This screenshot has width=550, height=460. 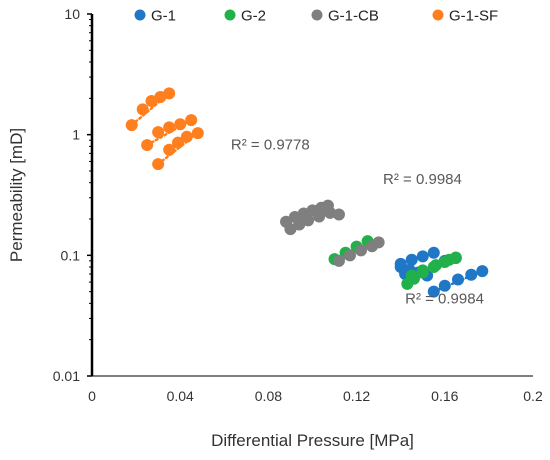 I want to click on x-tick-label: 0.2, so click(x=533, y=396).